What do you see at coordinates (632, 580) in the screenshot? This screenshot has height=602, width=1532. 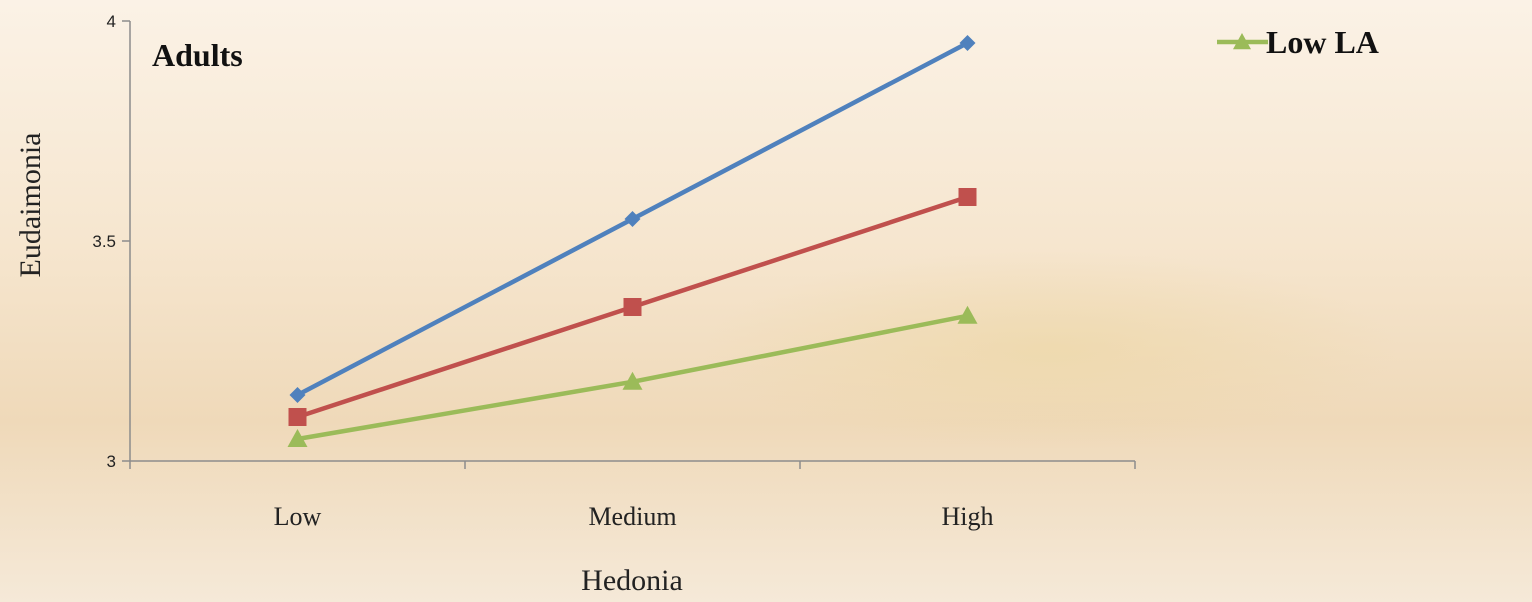 I see `x-axis-title: Hedonia` at bounding box center [632, 580].